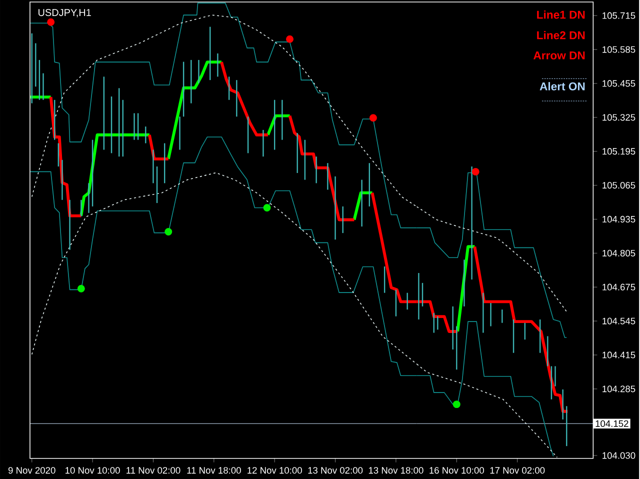 The image size is (640, 479). Describe the element at coordinates (559, 55) in the screenshot. I see `annotation: Arrow DN` at that location.